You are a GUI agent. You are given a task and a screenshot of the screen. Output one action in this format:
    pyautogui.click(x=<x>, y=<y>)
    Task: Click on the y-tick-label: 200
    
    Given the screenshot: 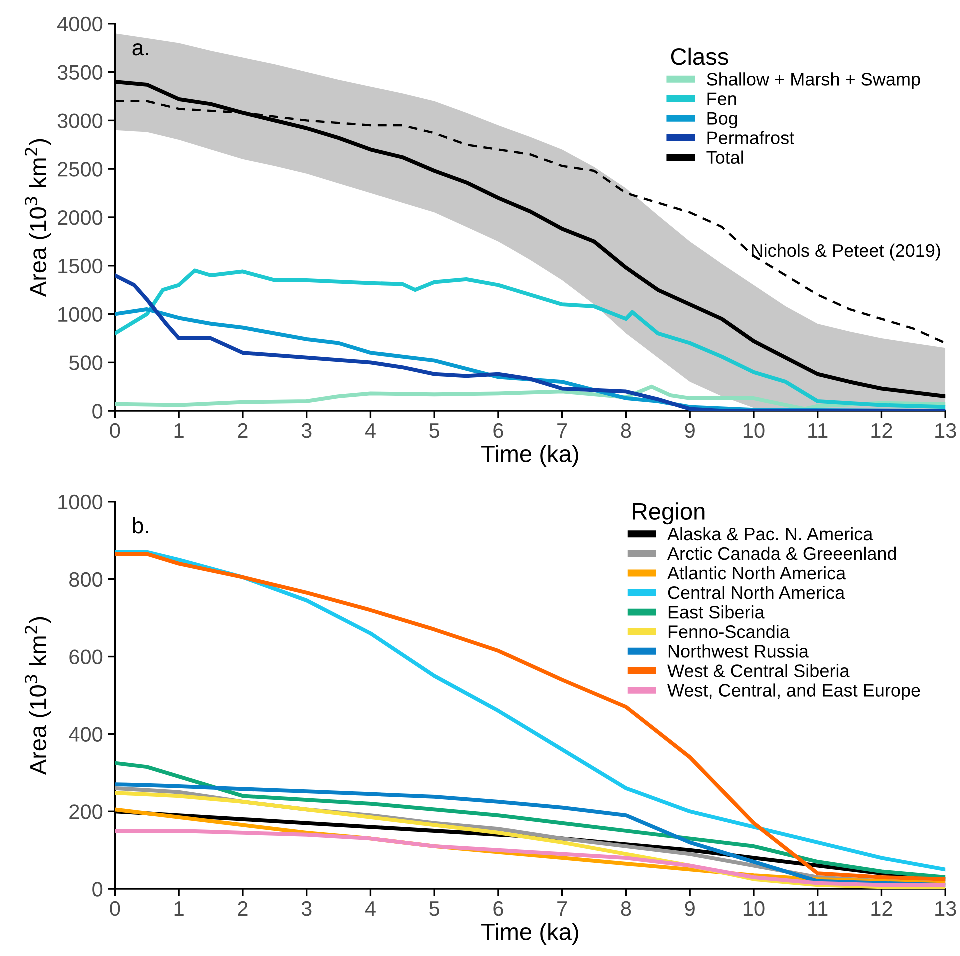 What is the action you would take?
    pyautogui.click(x=86, y=812)
    